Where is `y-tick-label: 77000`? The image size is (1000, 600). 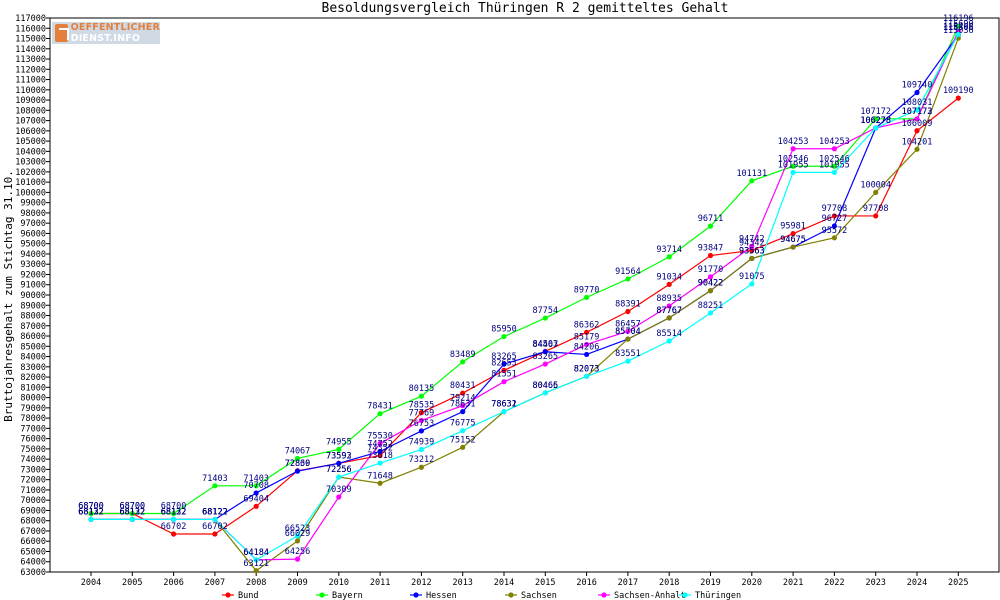 y-tick-label: 77000 is located at coordinates (33, 429).